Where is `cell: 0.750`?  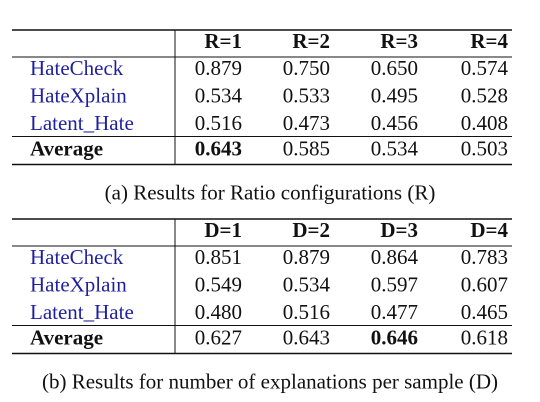 cell: 0.750 is located at coordinates (306, 68).